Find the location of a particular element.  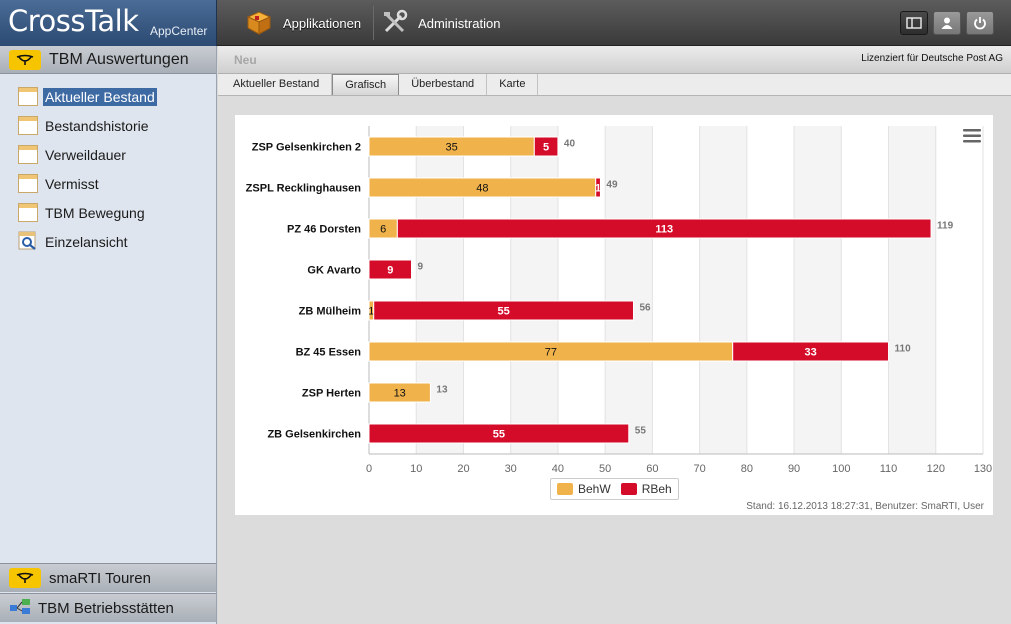

category-label: GK Avarto is located at coordinates (334, 271).